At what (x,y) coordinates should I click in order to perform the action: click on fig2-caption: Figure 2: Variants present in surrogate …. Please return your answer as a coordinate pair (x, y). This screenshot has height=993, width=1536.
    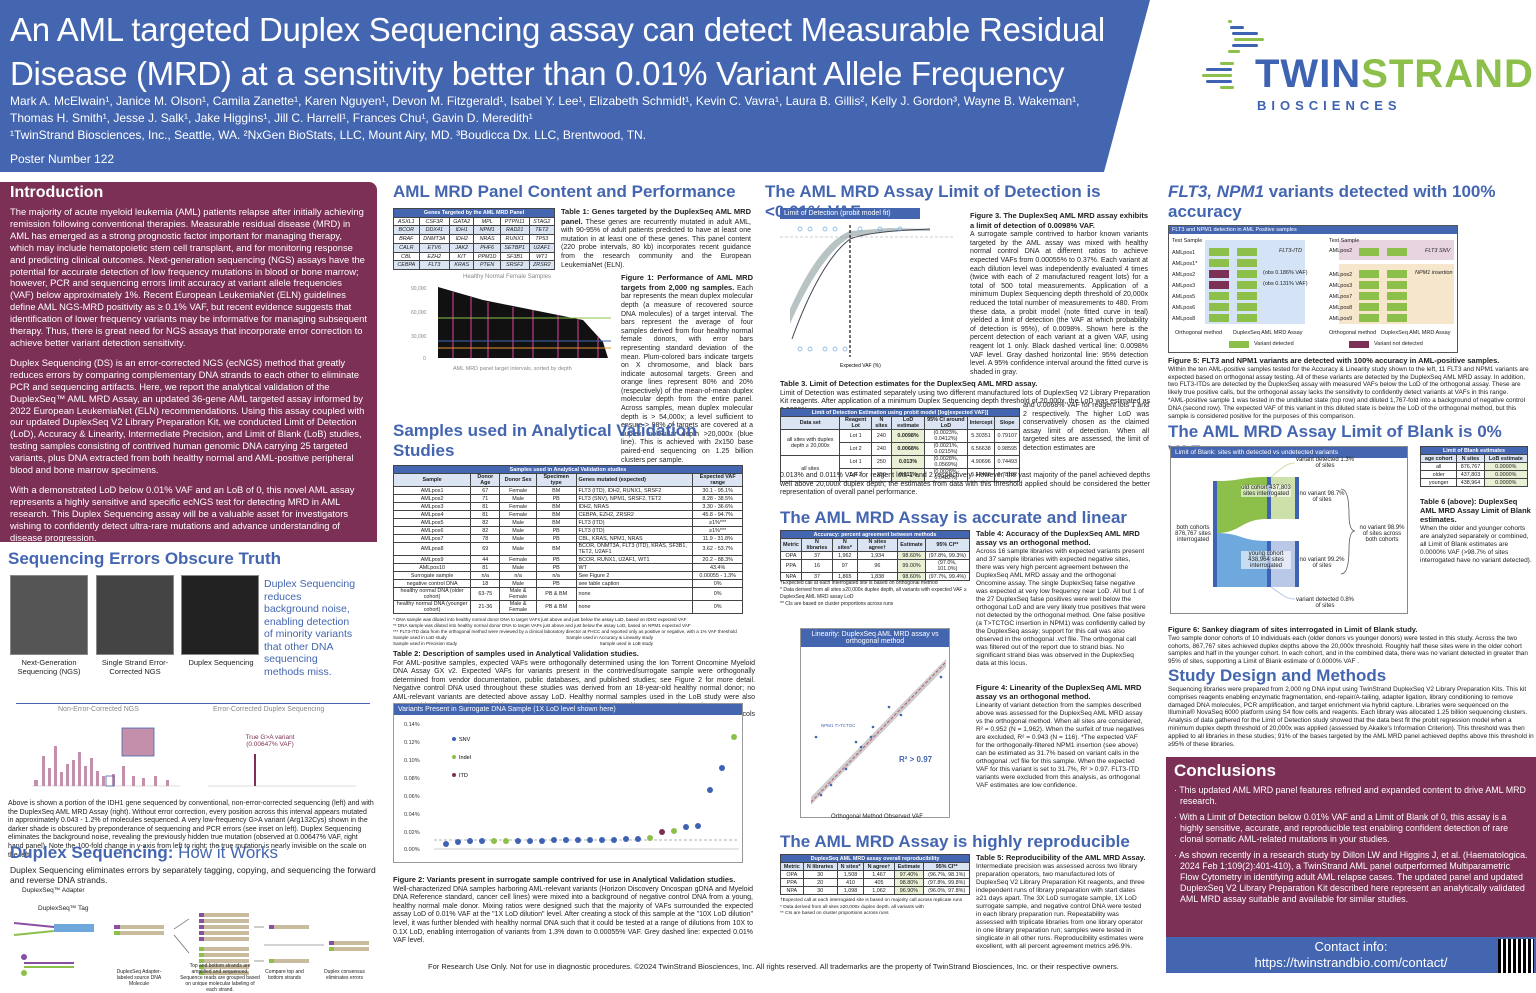
    Looking at the image, I should click on (573, 910).